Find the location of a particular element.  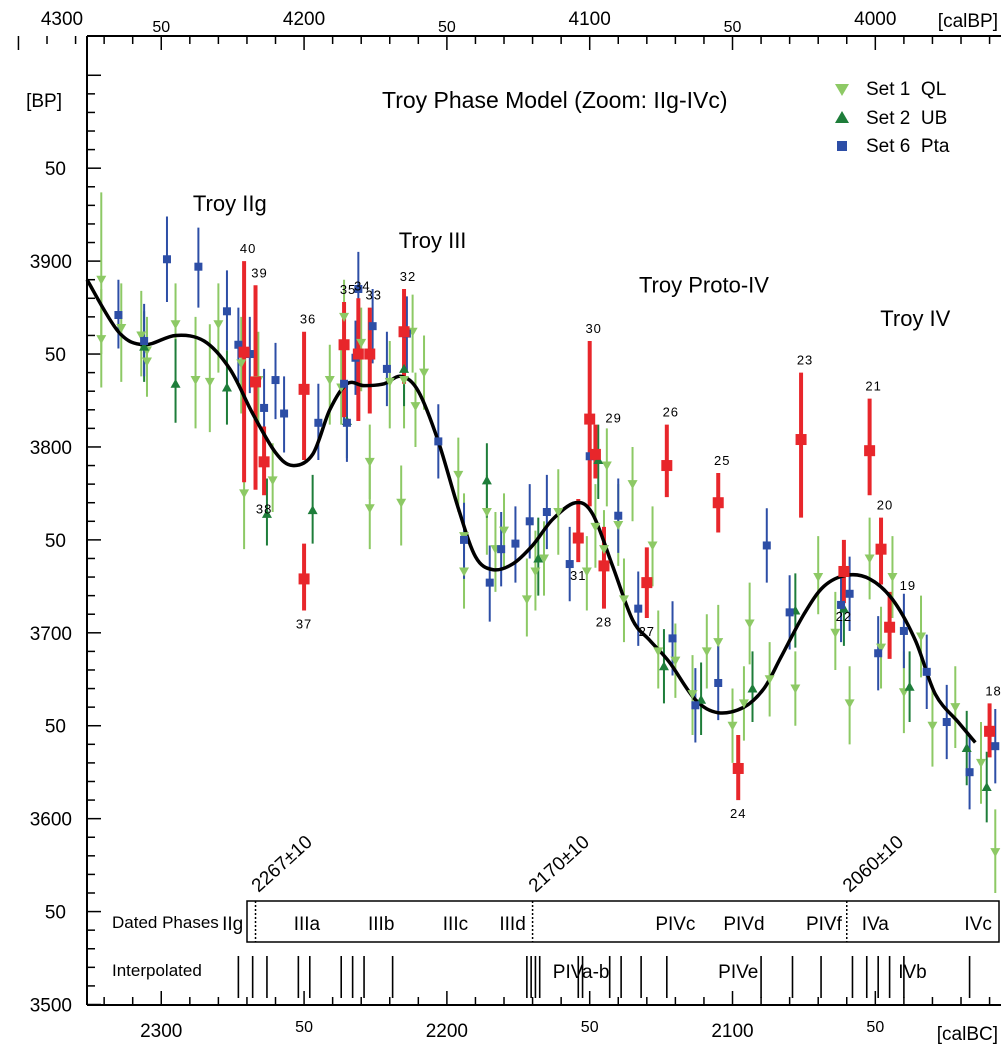

x-minor-tick-label: 50 is located at coordinates (304, 1027).